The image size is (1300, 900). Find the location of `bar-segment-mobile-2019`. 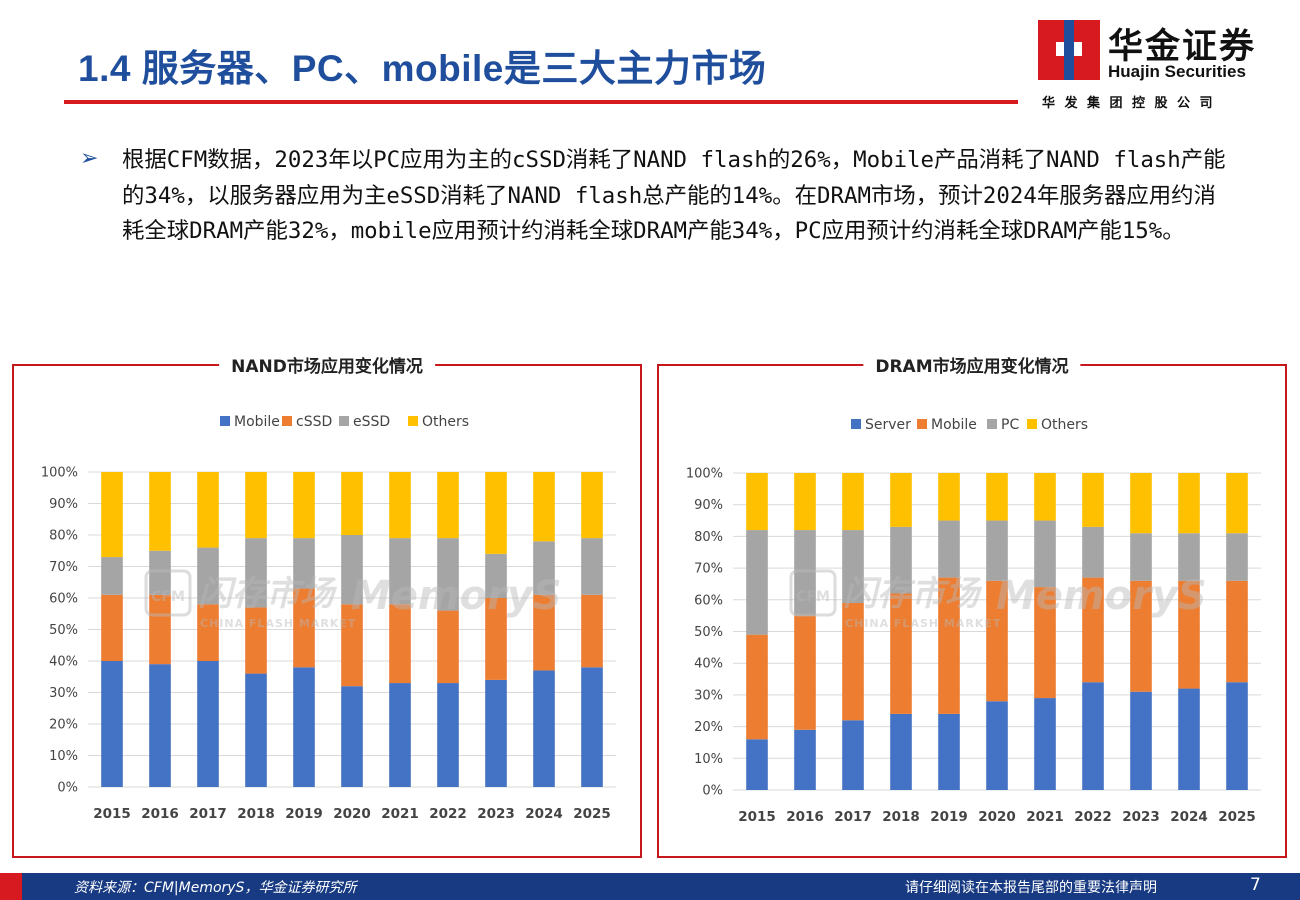

bar-segment-mobile-2019 is located at coordinates (949, 645).